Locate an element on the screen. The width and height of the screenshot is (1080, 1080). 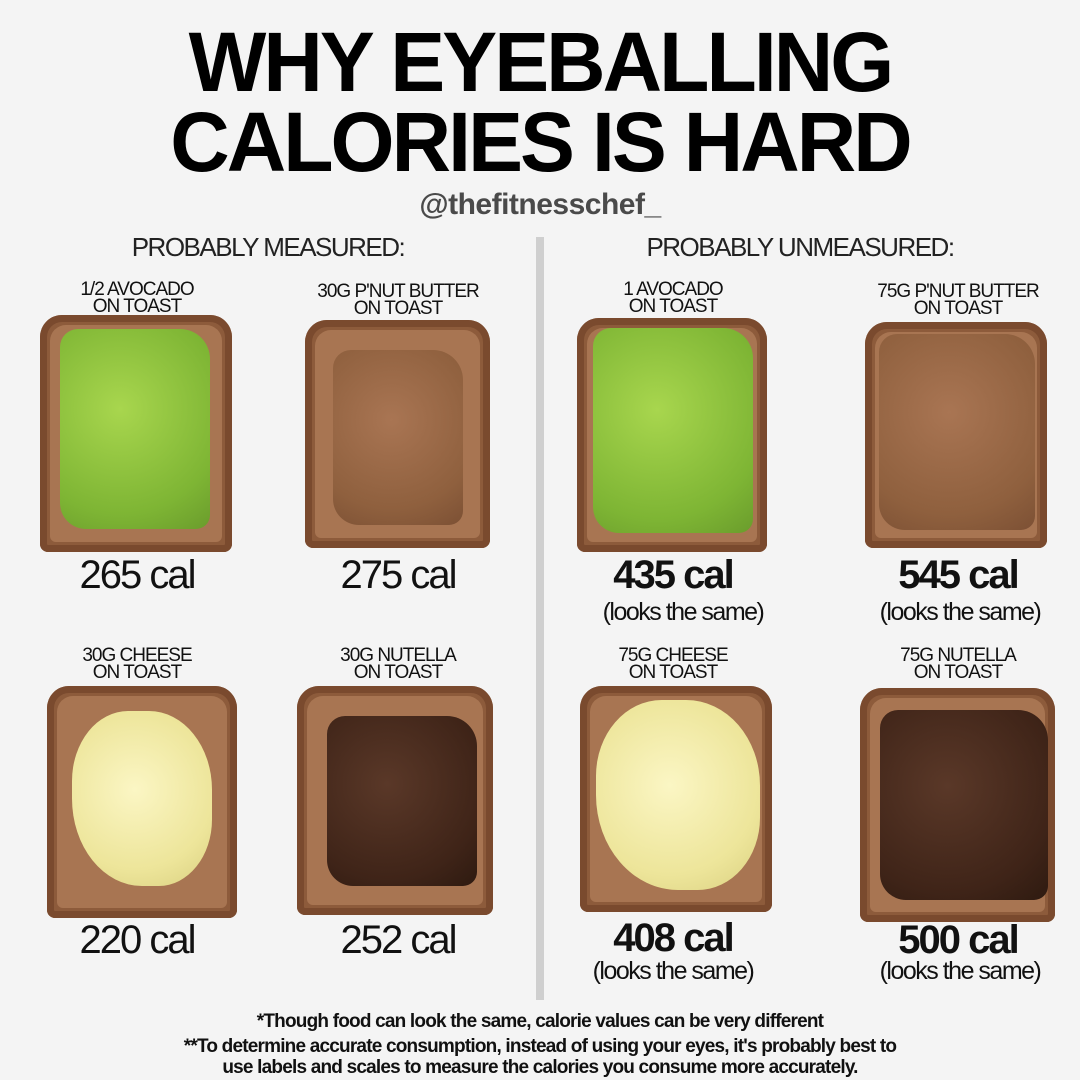
divider is located at coordinates (540, 618).